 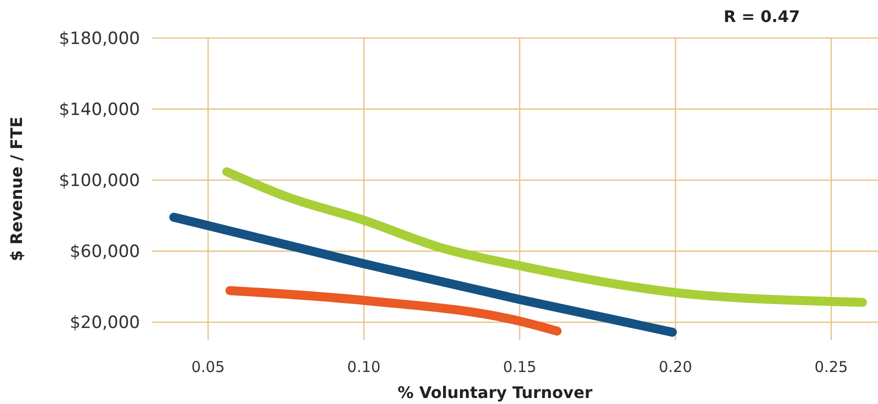 What do you see at coordinates (16, 189) in the screenshot?
I see `y-axis-title: $ Revenue / FTE` at bounding box center [16, 189].